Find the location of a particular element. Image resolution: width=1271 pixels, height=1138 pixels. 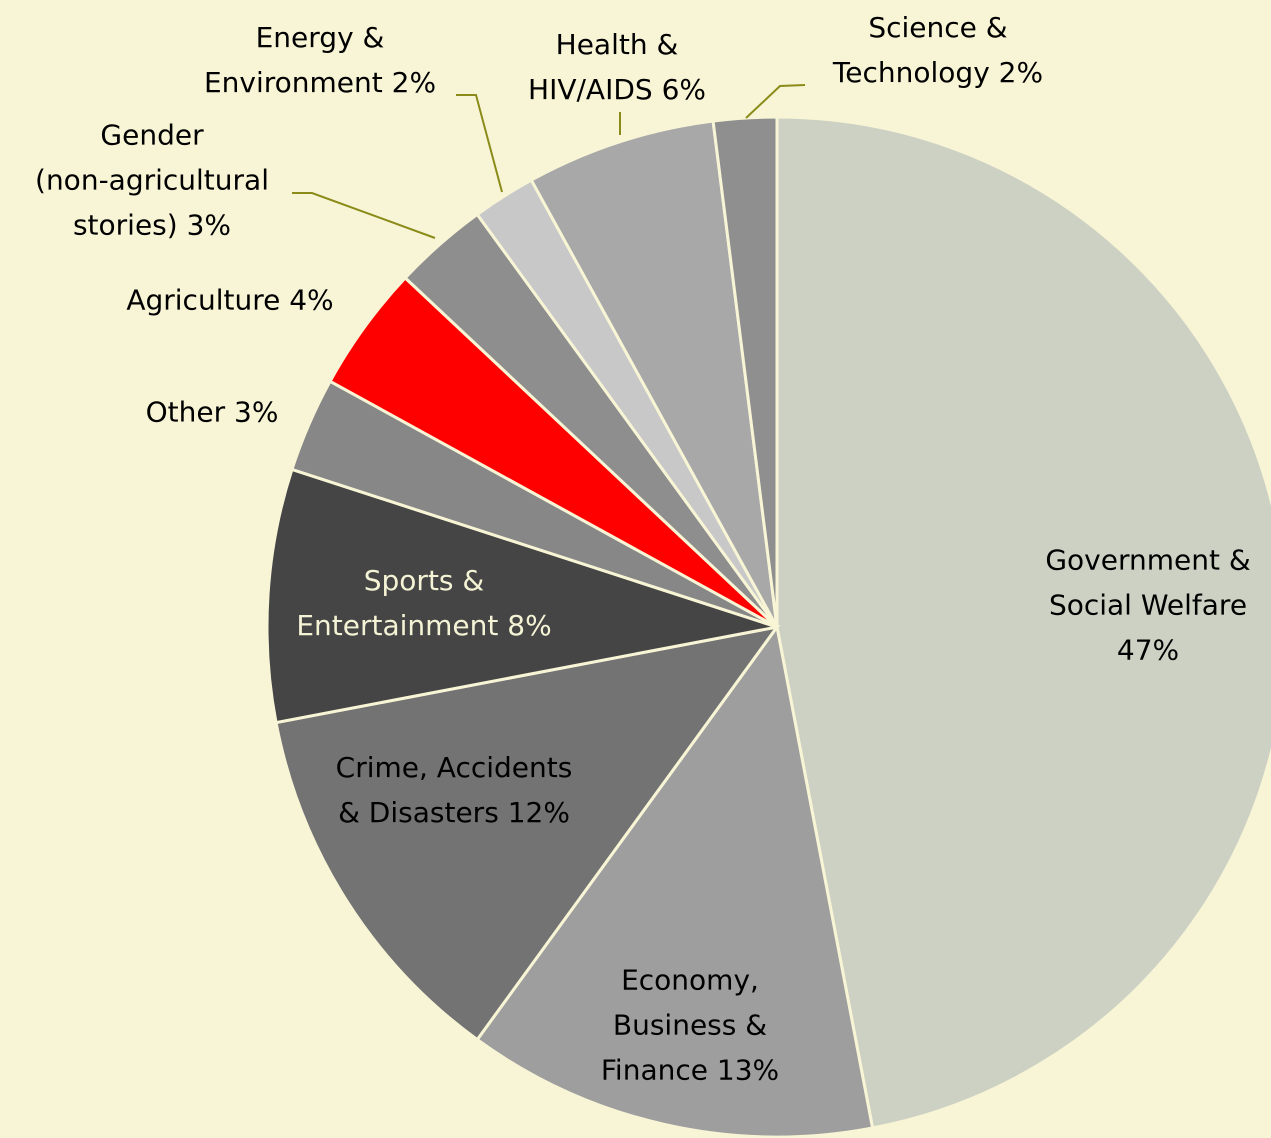

slice-label: Agriculture 4% is located at coordinates (229, 300).